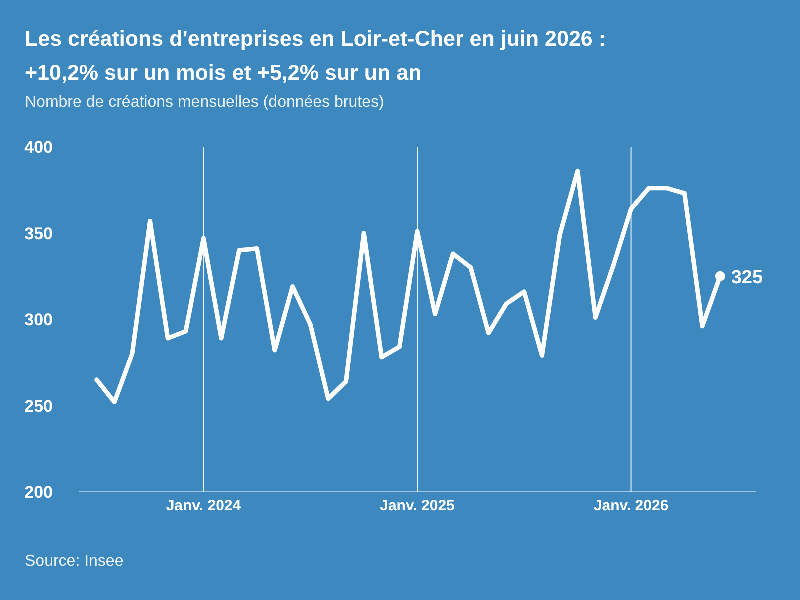 The height and width of the screenshot is (600, 800). Describe the element at coordinates (38, 320) in the screenshot. I see `y-tick-label: 300` at that location.